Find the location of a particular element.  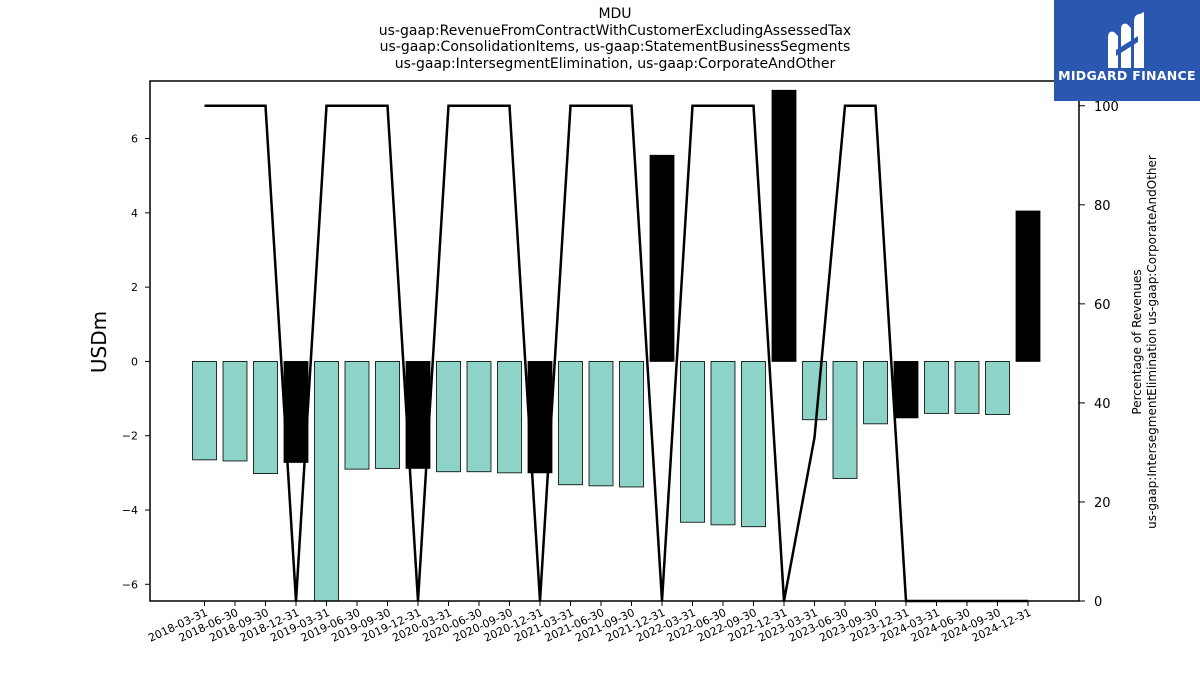

y-tick-label: 2 is located at coordinates (134, 287).